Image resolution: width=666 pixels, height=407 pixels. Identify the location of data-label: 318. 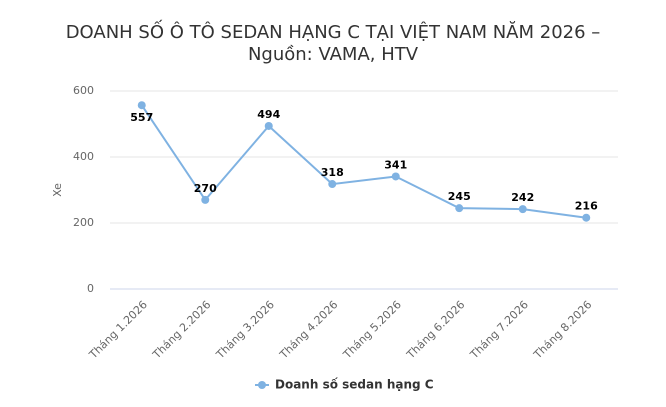
(332, 172).